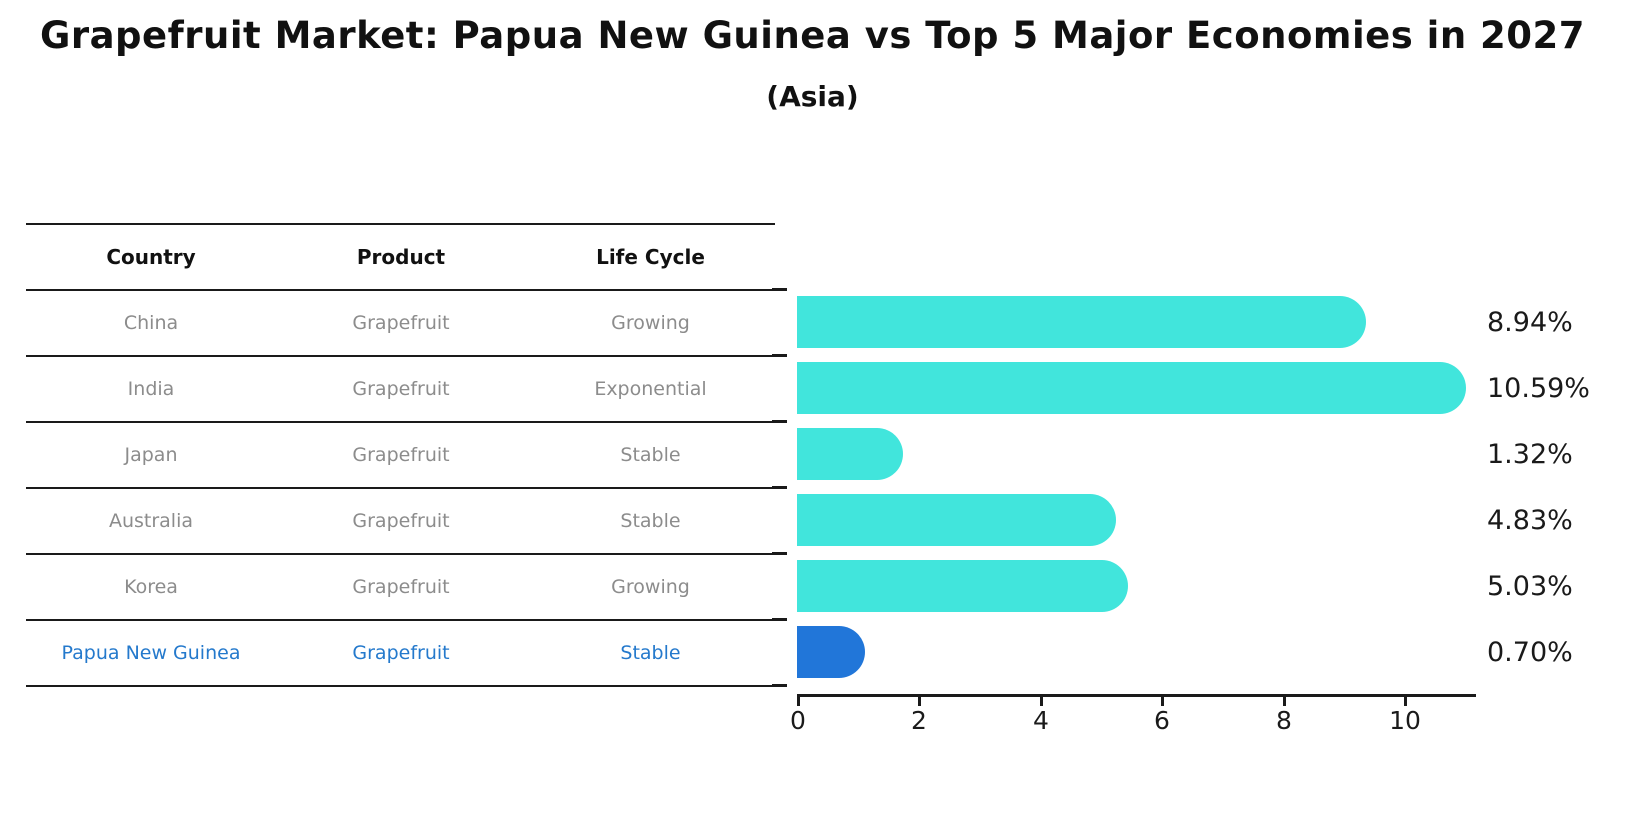 Image resolution: width=1625 pixels, height=823 pixels. What do you see at coordinates (151, 521) in the screenshot?
I see `cell-country: Australia` at bounding box center [151, 521].